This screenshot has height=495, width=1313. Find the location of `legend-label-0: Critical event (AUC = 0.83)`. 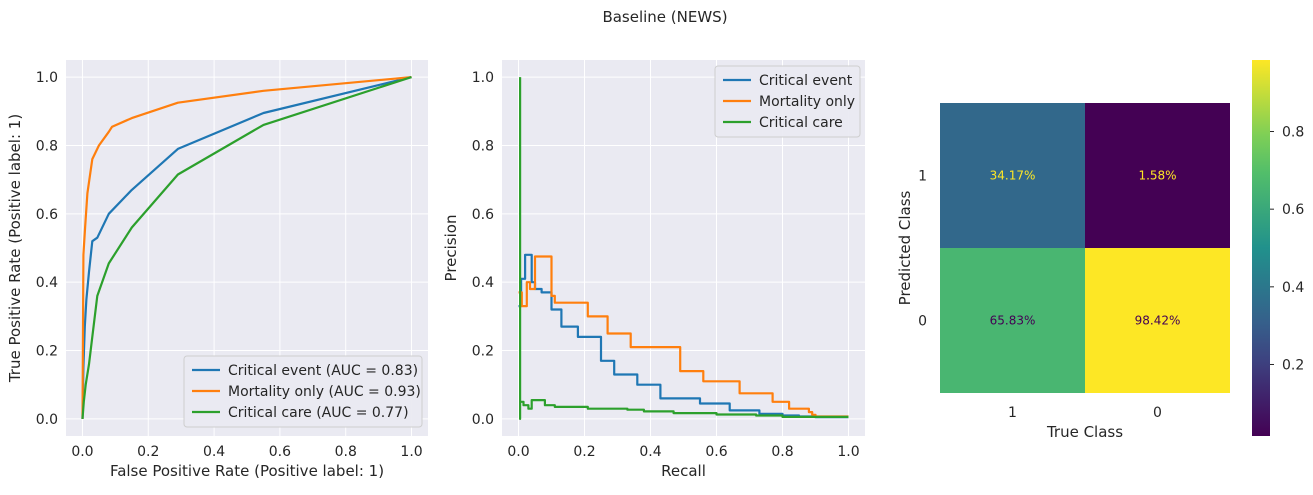

legend-label-0: Critical event (AUC = 0.83) is located at coordinates (323, 371).